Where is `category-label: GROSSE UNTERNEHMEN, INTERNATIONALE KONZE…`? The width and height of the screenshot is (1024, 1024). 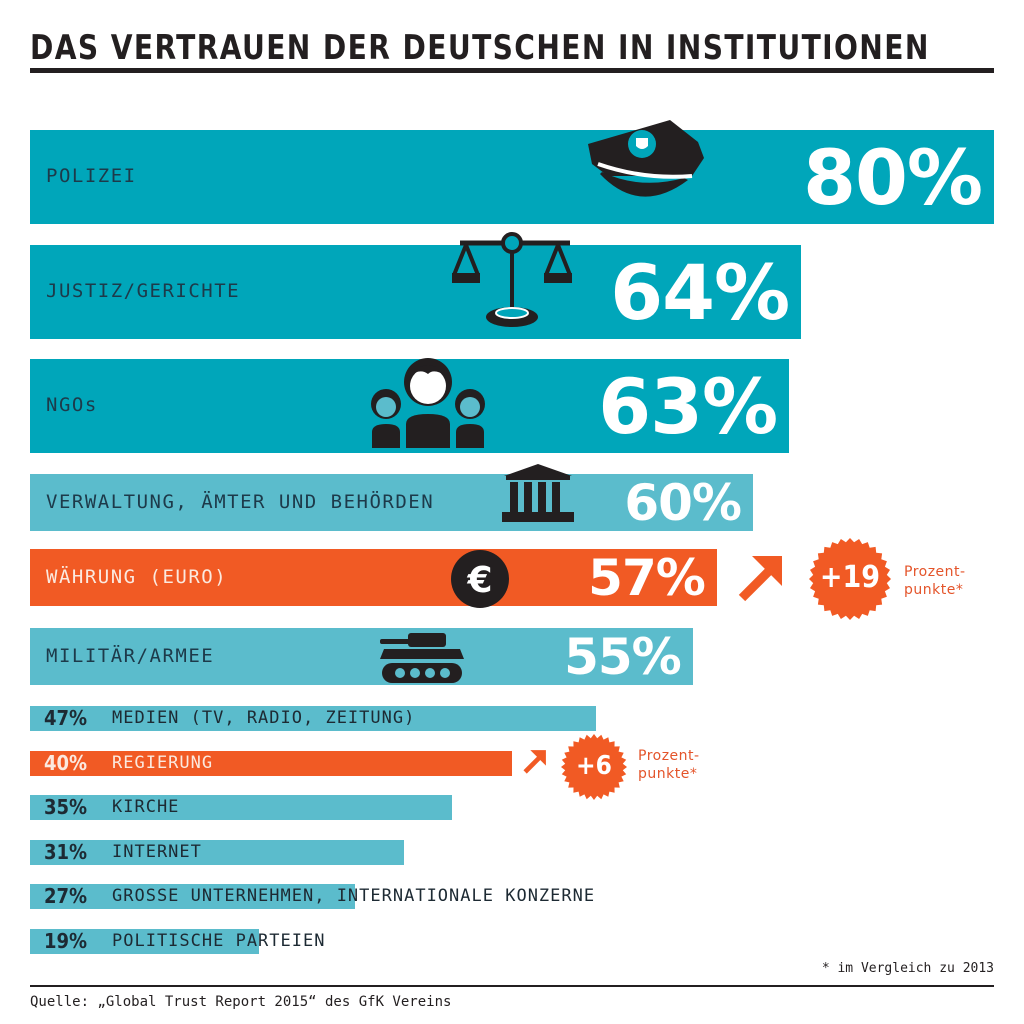
category-label: GROSSE UNTERNEHMEN, INTERNATIONALE KONZE… is located at coordinates (354, 896).